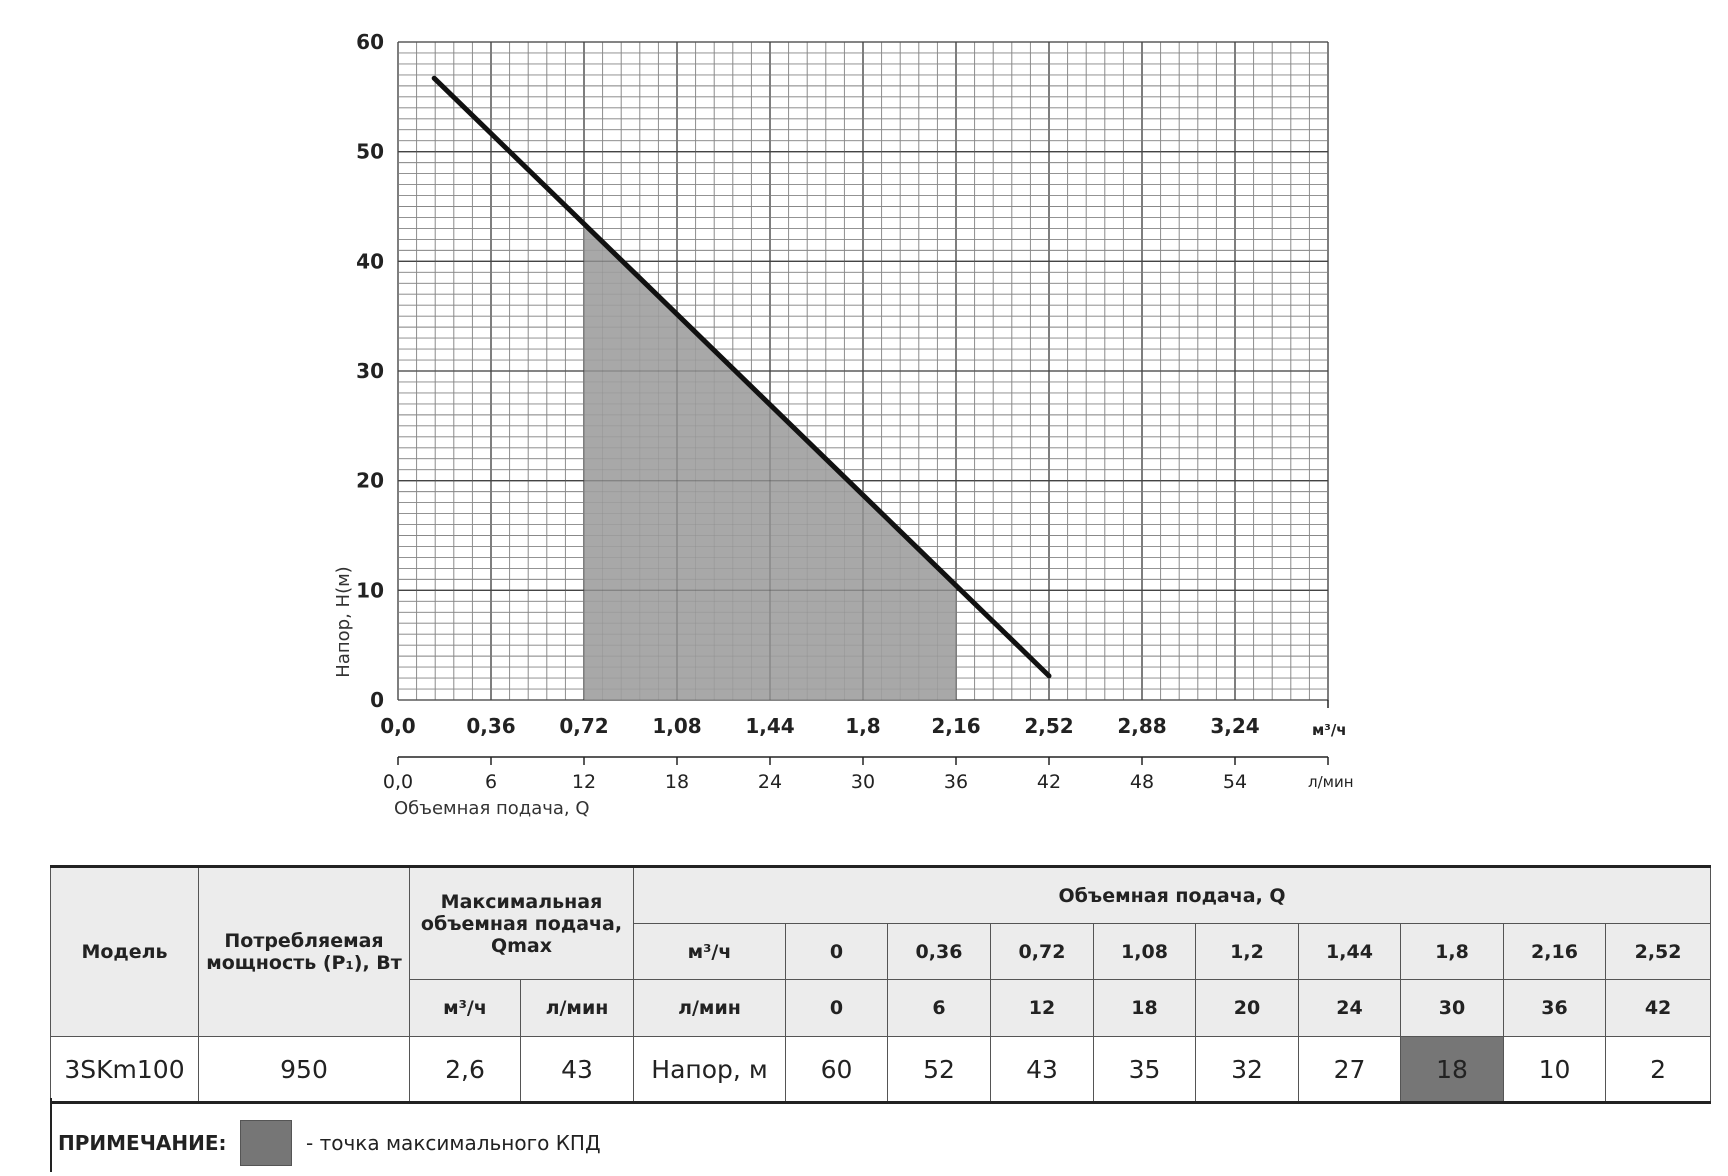 The width and height of the screenshot is (1728, 1176). What do you see at coordinates (577, 1069) in the screenshot?
I see `qmax-lmin-cell: 43` at bounding box center [577, 1069].